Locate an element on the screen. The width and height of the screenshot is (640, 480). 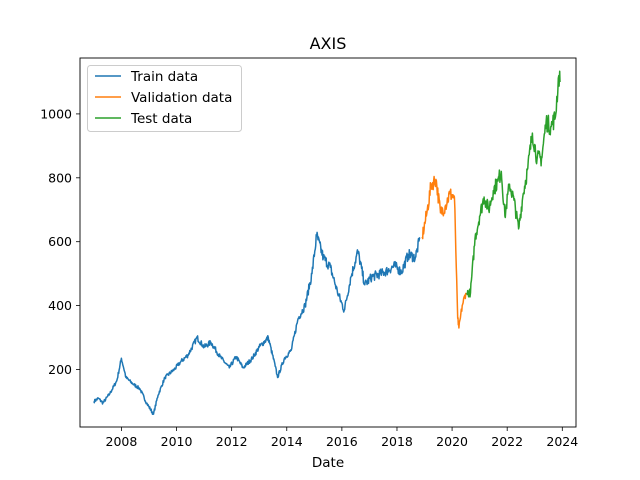
x-tick-label: 2008 is located at coordinates (122, 441).